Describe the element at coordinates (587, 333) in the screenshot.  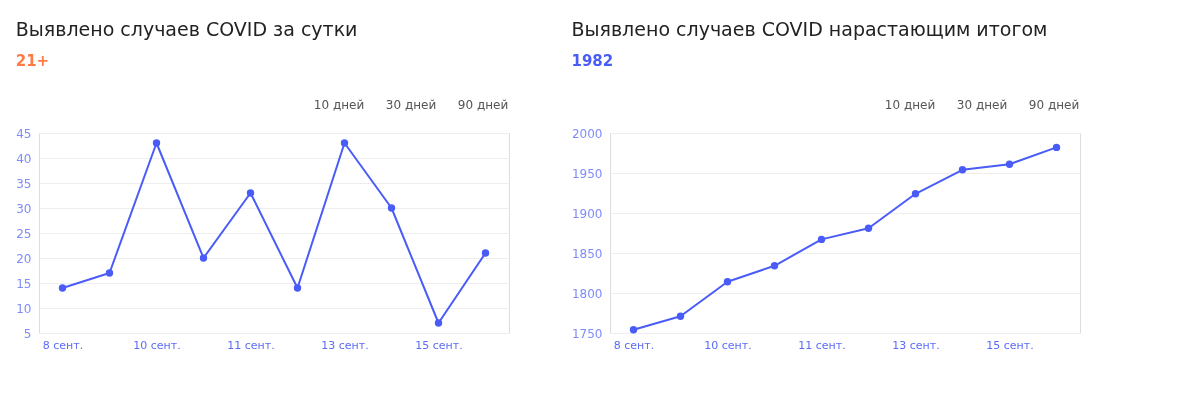
I see `y-tick-label: 1750` at that location.